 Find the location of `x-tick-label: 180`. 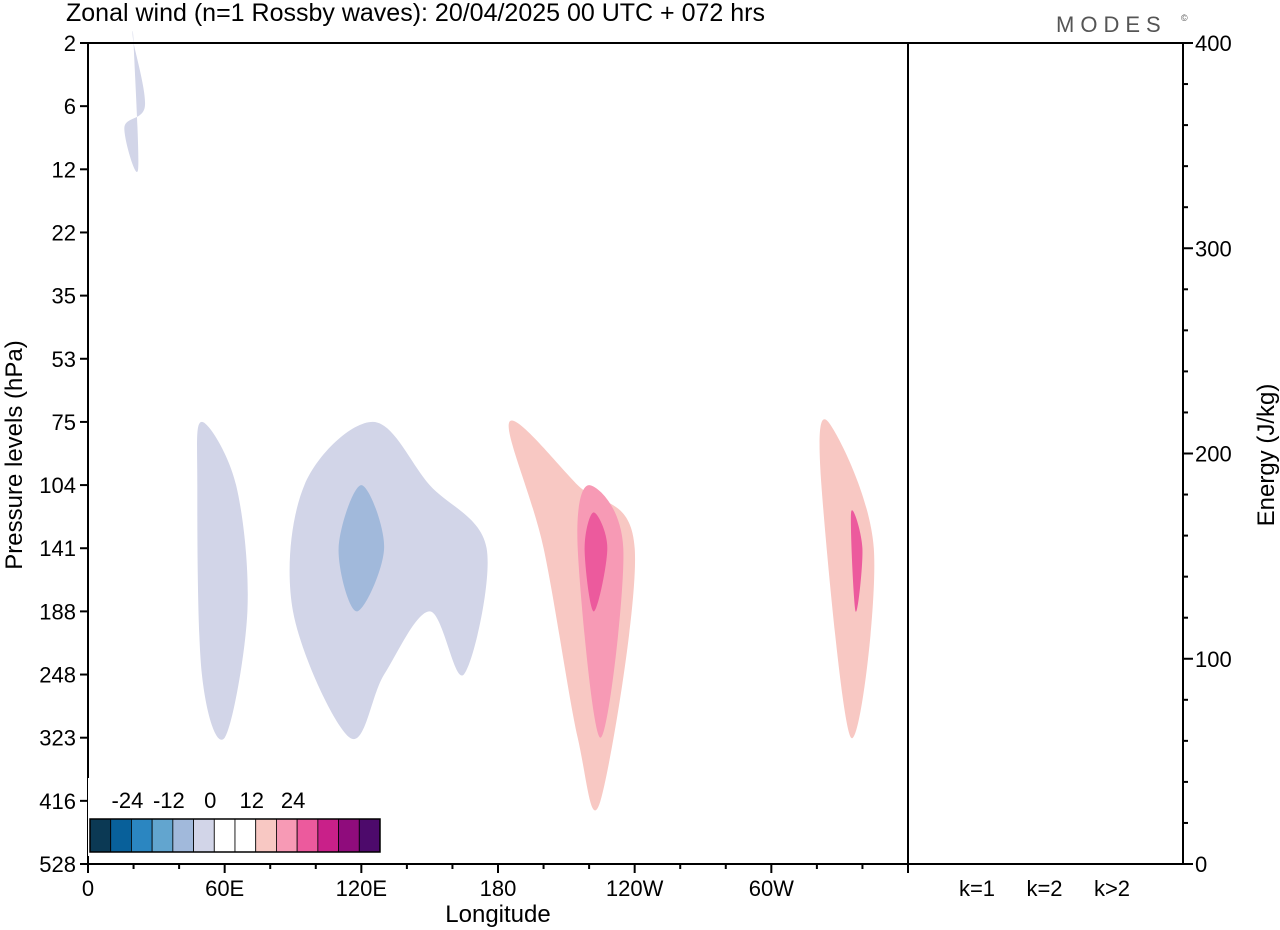

x-tick-label: 180 is located at coordinates (498, 888).